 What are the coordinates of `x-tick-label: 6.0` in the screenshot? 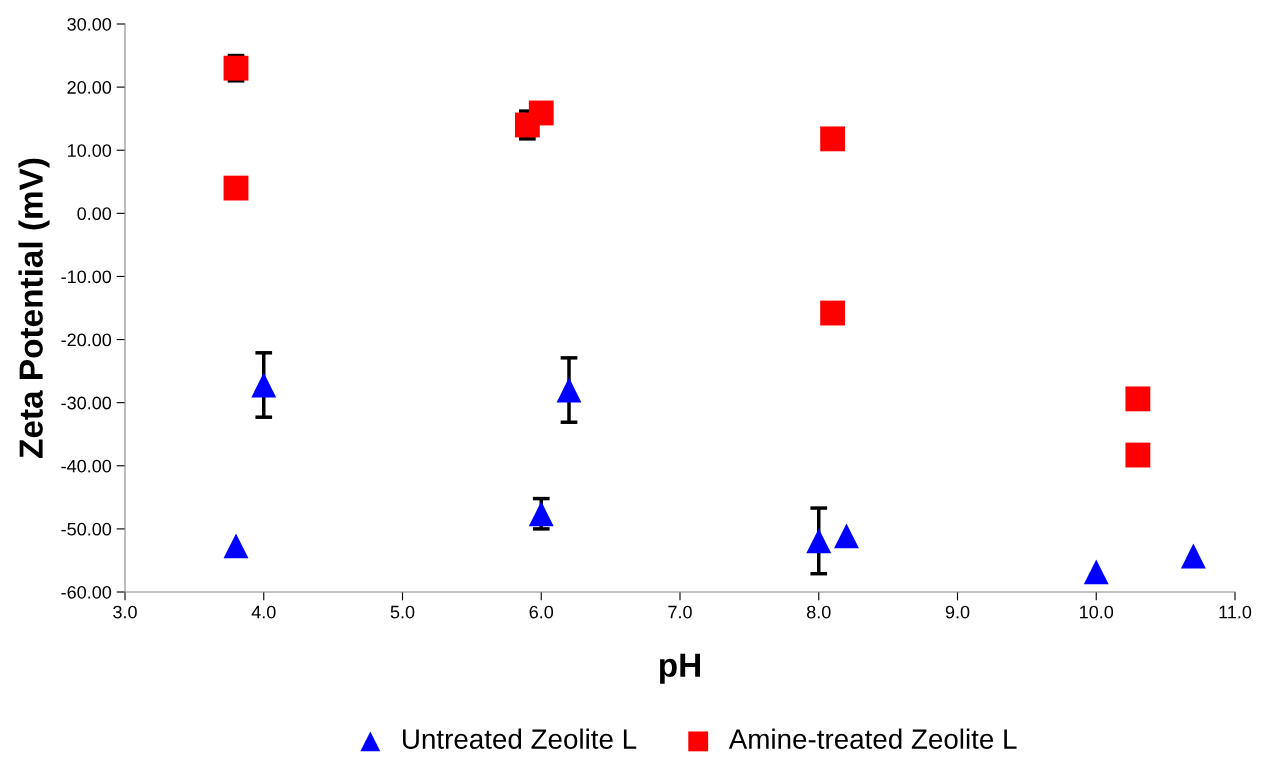 It's located at (541, 612).